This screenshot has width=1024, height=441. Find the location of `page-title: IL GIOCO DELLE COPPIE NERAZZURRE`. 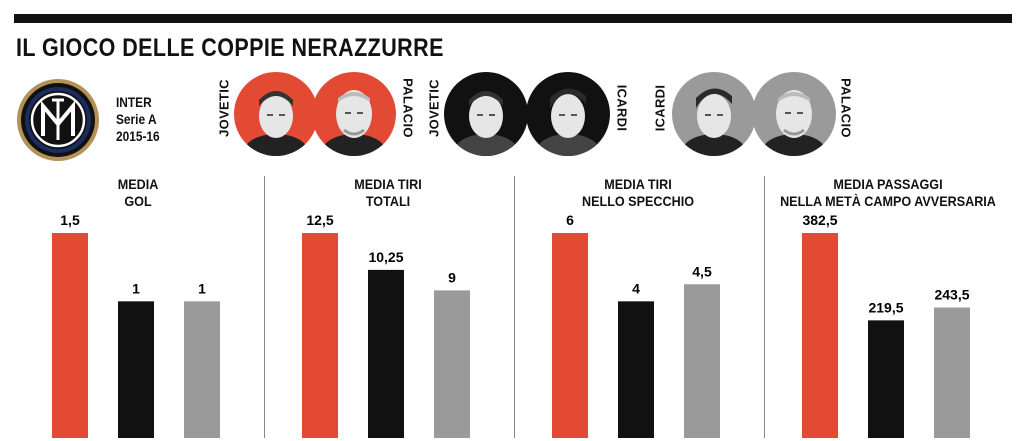

page-title: IL GIOCO DELLE COPPIE NERAZZURRE is located at coordinates (230, 48).